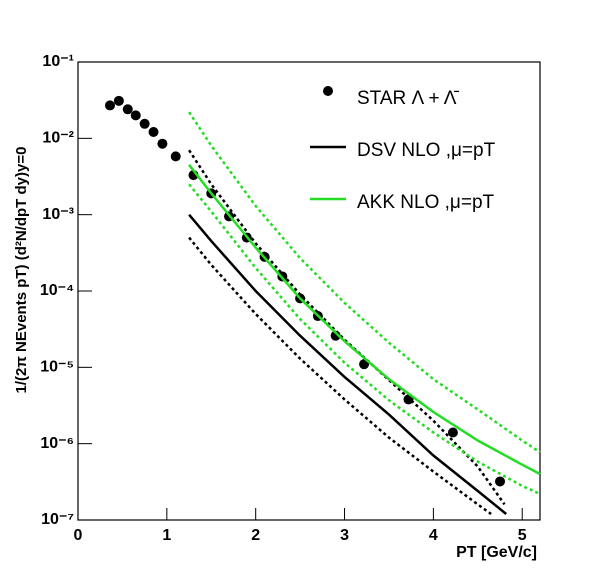 This screenshot has height=576, width=600. I want to click on y-tick-label: 10⁻¹, so click(58, 61).